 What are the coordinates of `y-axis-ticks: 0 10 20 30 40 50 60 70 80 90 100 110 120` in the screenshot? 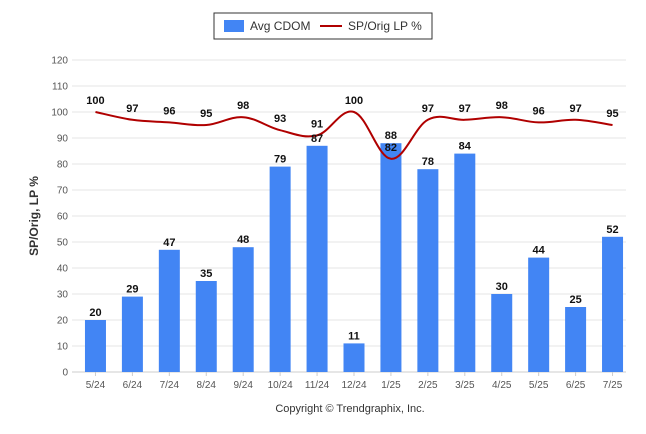 It's located at (59, 217).